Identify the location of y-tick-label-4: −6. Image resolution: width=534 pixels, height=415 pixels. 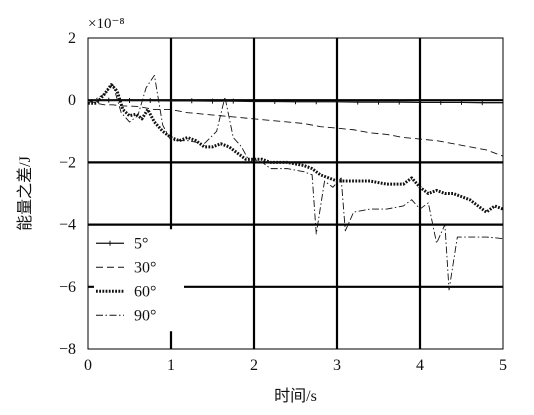
(67, 287).